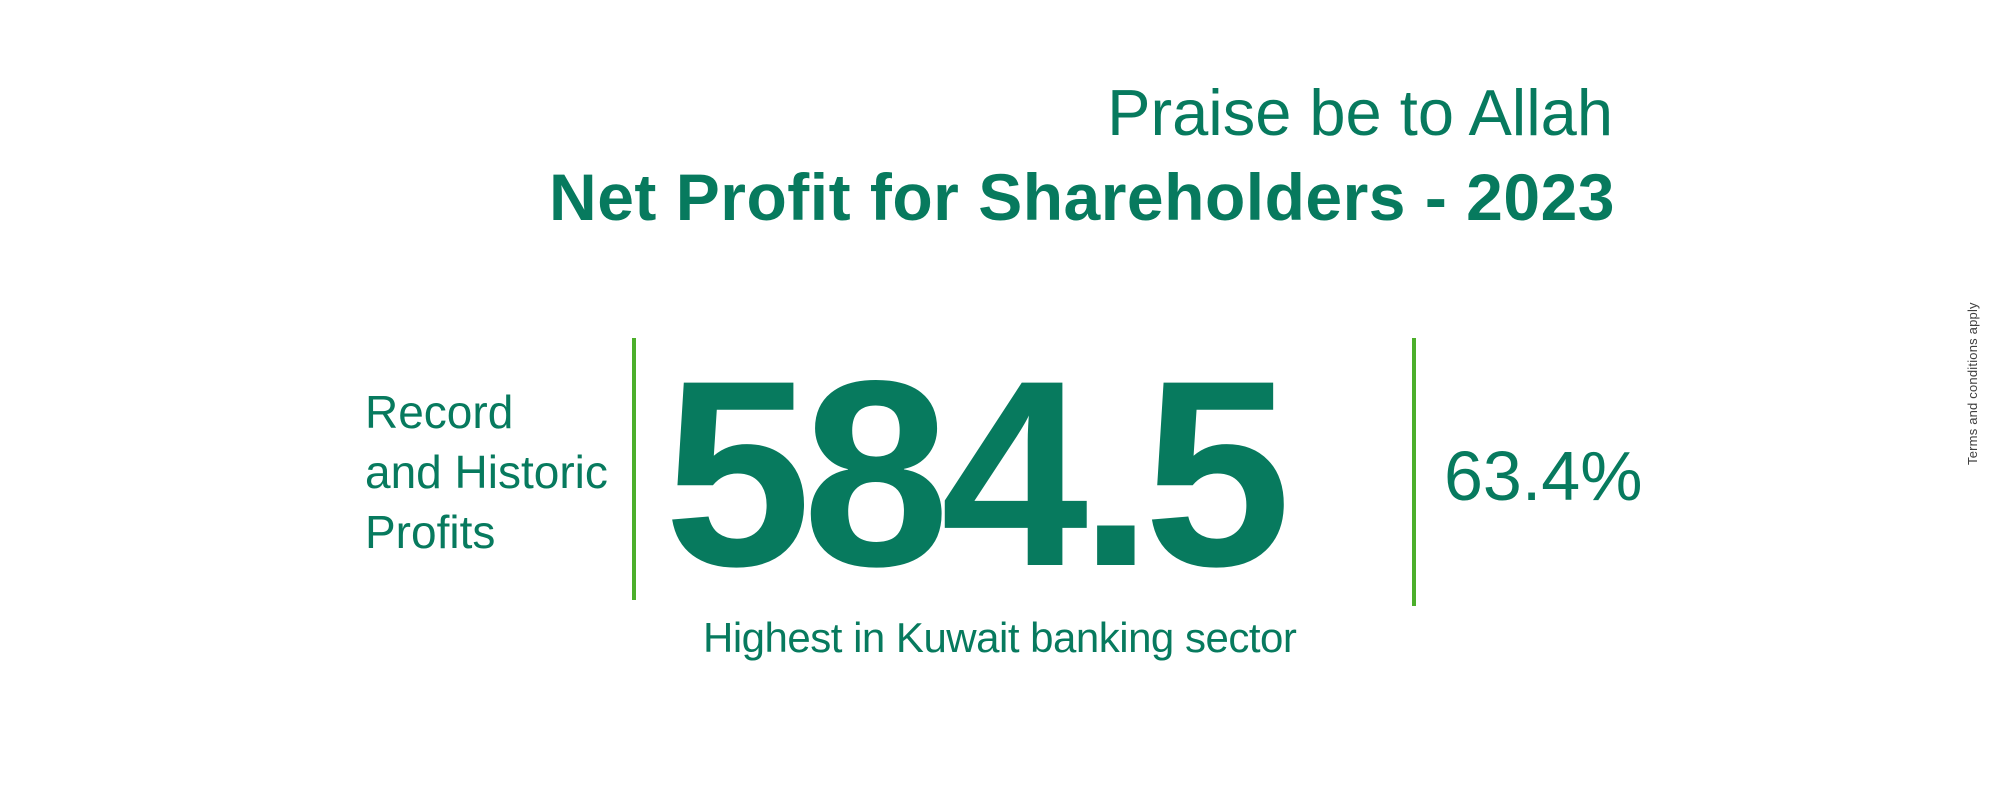  I want to click on stat-label-line-3: Profits, so click(430, 532).